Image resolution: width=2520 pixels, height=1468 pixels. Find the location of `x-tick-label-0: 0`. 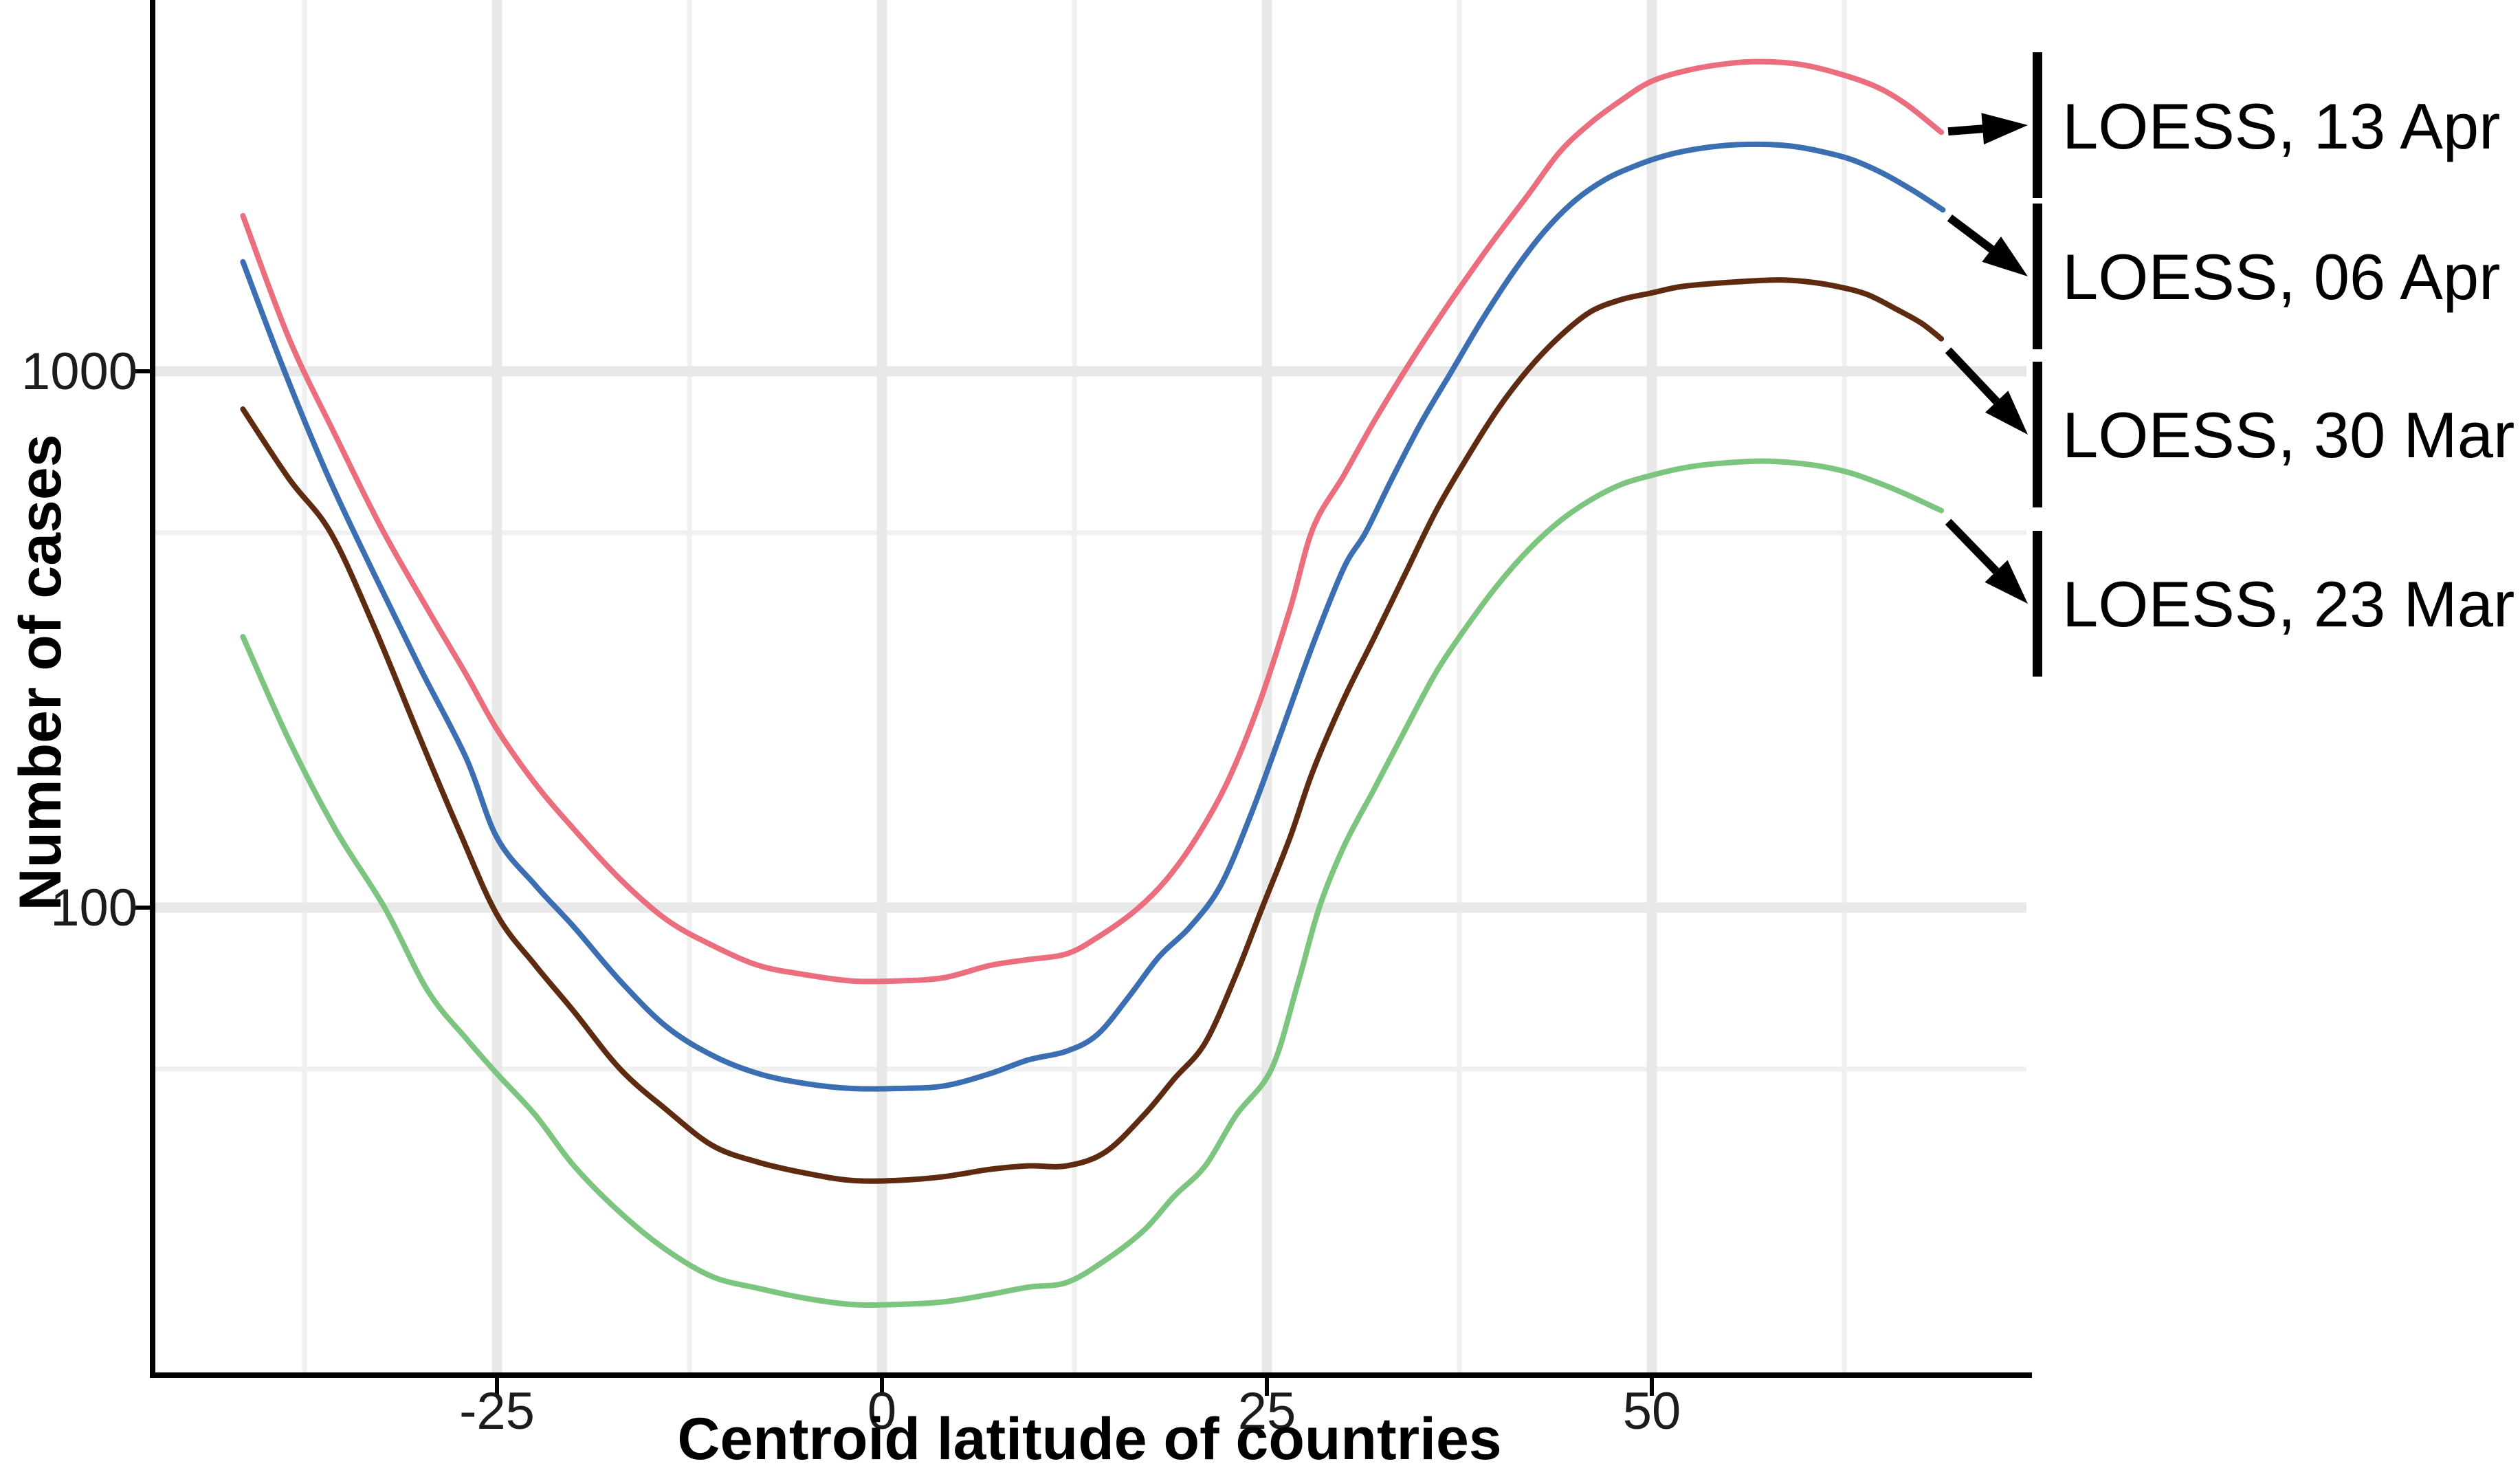

x-tick-label-0: 0 is located at coordinates (881, 1411).